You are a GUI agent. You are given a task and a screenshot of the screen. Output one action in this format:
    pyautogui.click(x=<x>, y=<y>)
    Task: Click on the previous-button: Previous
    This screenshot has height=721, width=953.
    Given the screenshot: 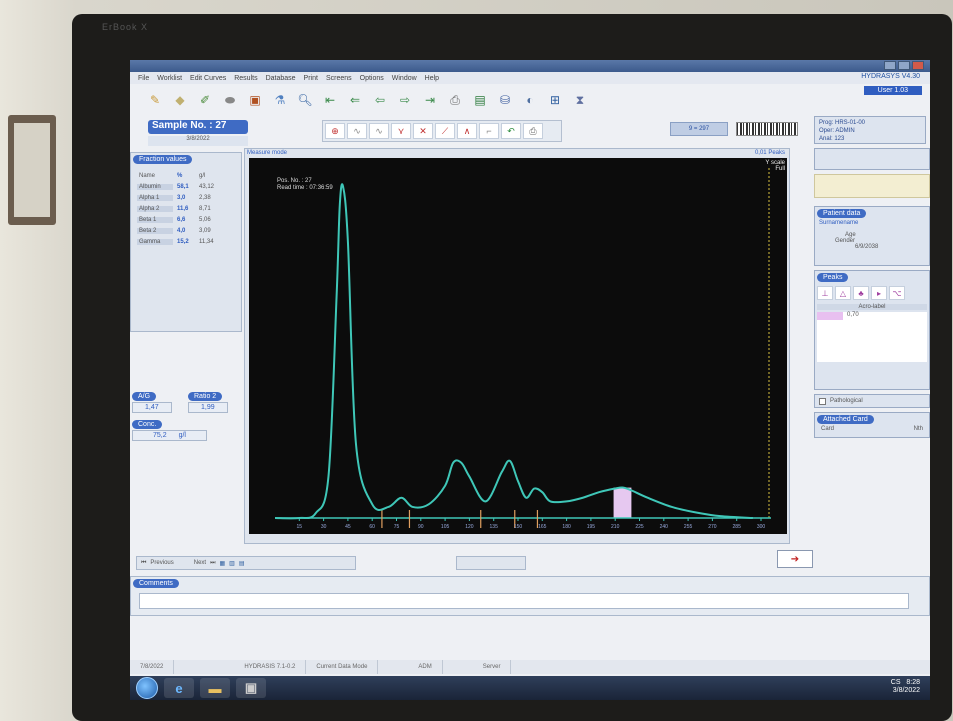 What is the action you would take?
    pyautogui.click(x=162, y=563)
    